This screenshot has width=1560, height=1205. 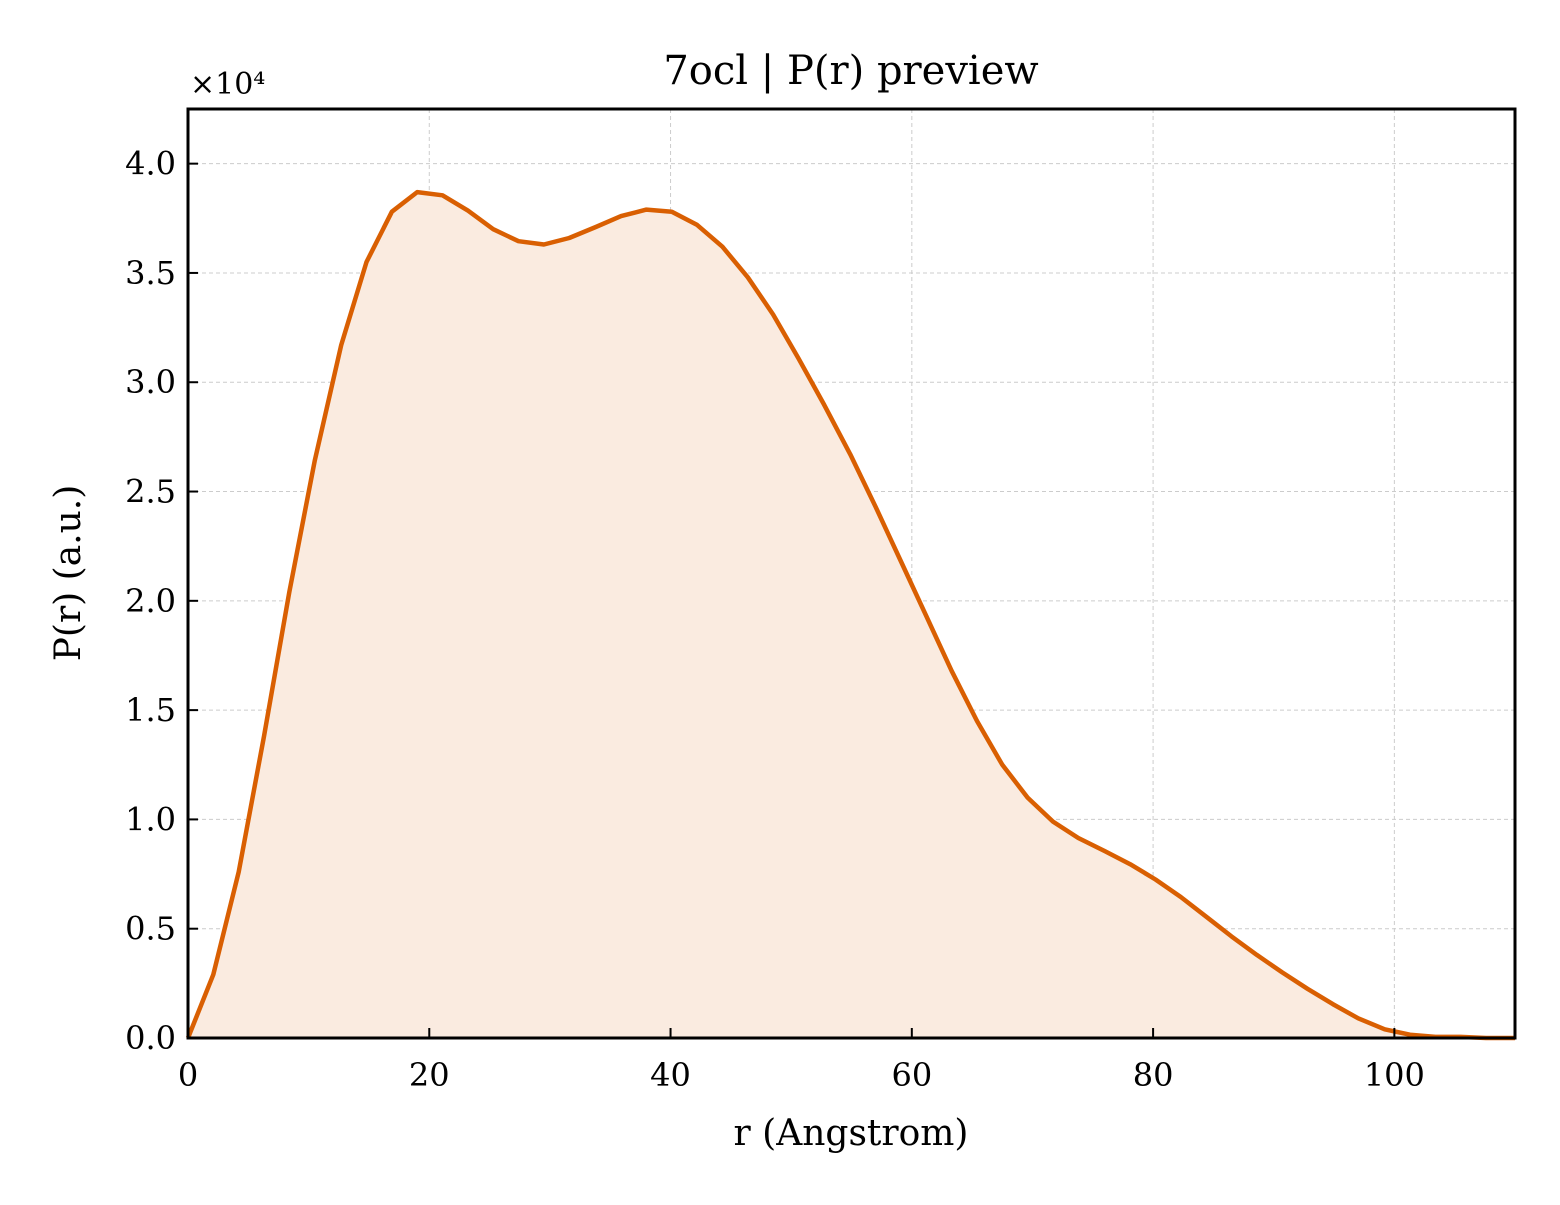 I want to click on y-tick-label: 0.5, so click(x=150, y=929).